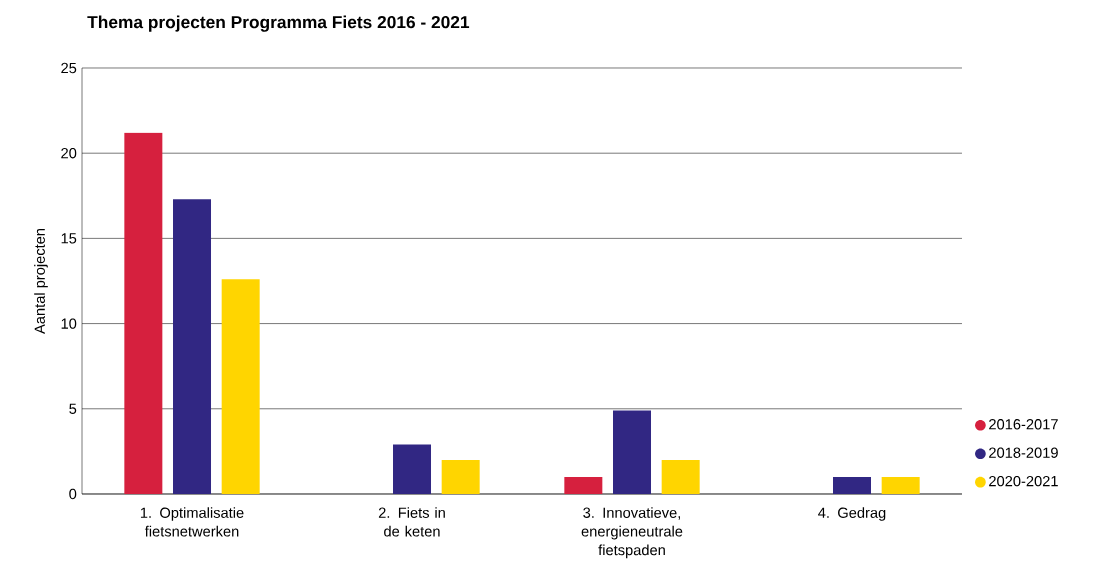 The image size is (1095, 581). I want to click on y-tick-label: 25, so click(69, 68).